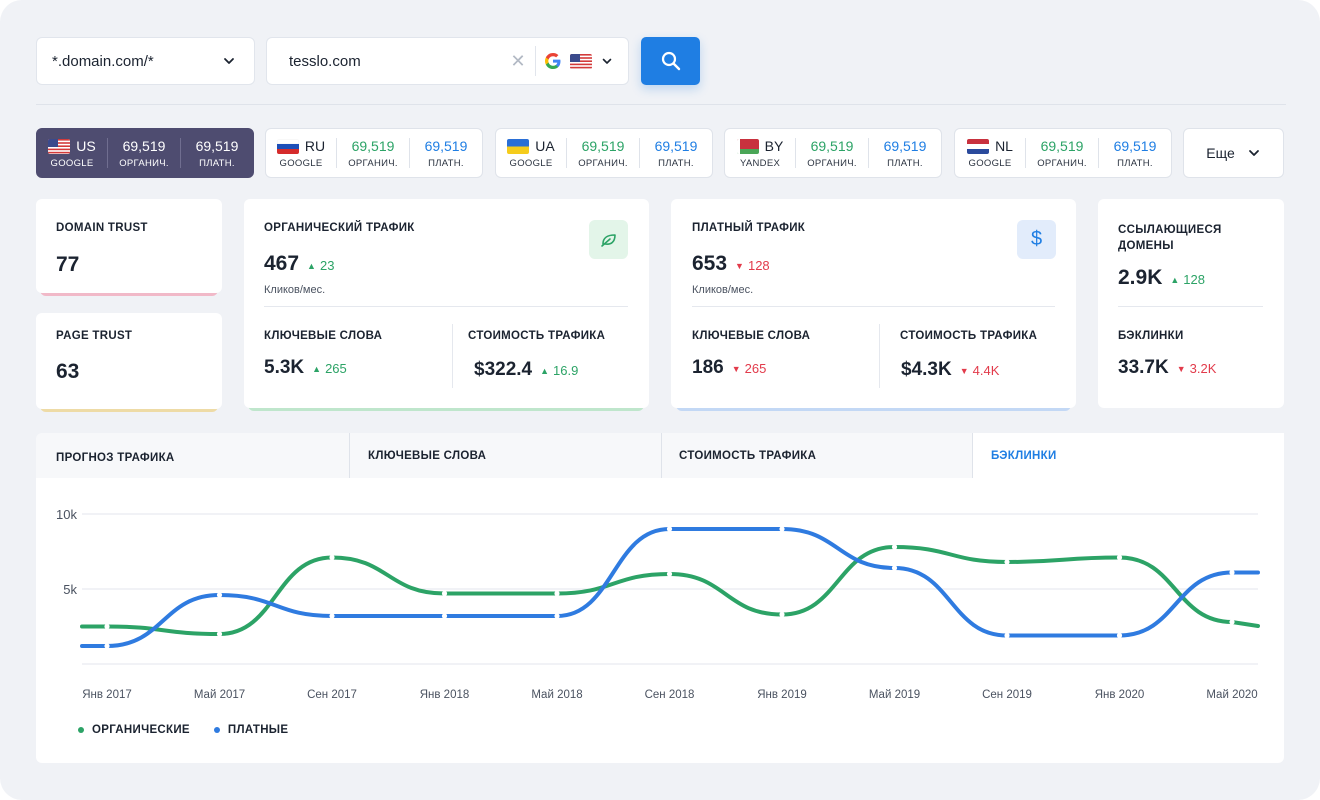 Image resolution: width=1320 pixels, height=800 pixels. I want to click on region-engine: GOOGLE, so click(72, 163).